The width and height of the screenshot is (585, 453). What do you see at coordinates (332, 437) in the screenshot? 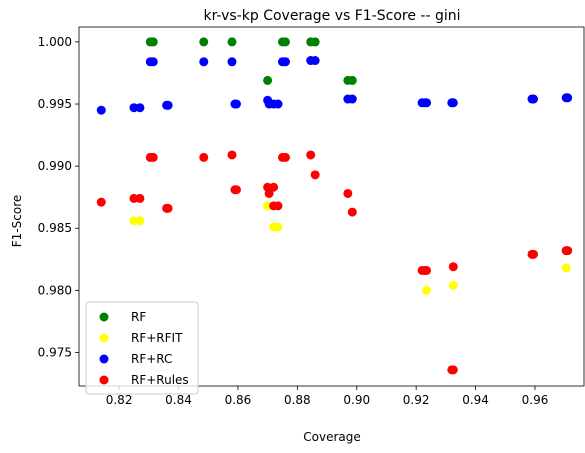
I see `x-axis-label: Coverage` at bounding box center [332, 437].